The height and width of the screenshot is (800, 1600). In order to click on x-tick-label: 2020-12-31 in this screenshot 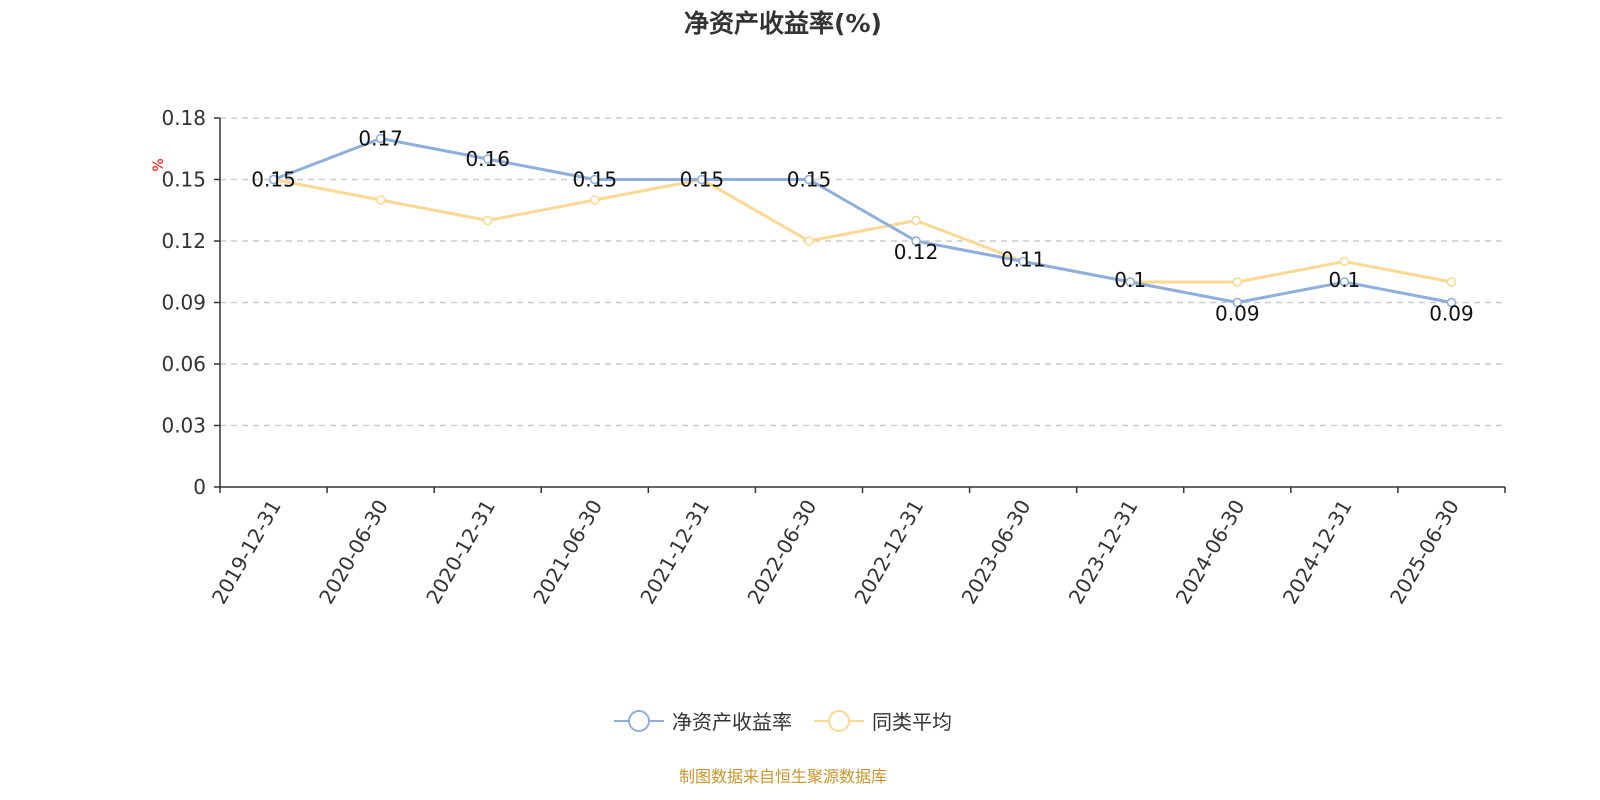, I will do `click(460, 552)`.